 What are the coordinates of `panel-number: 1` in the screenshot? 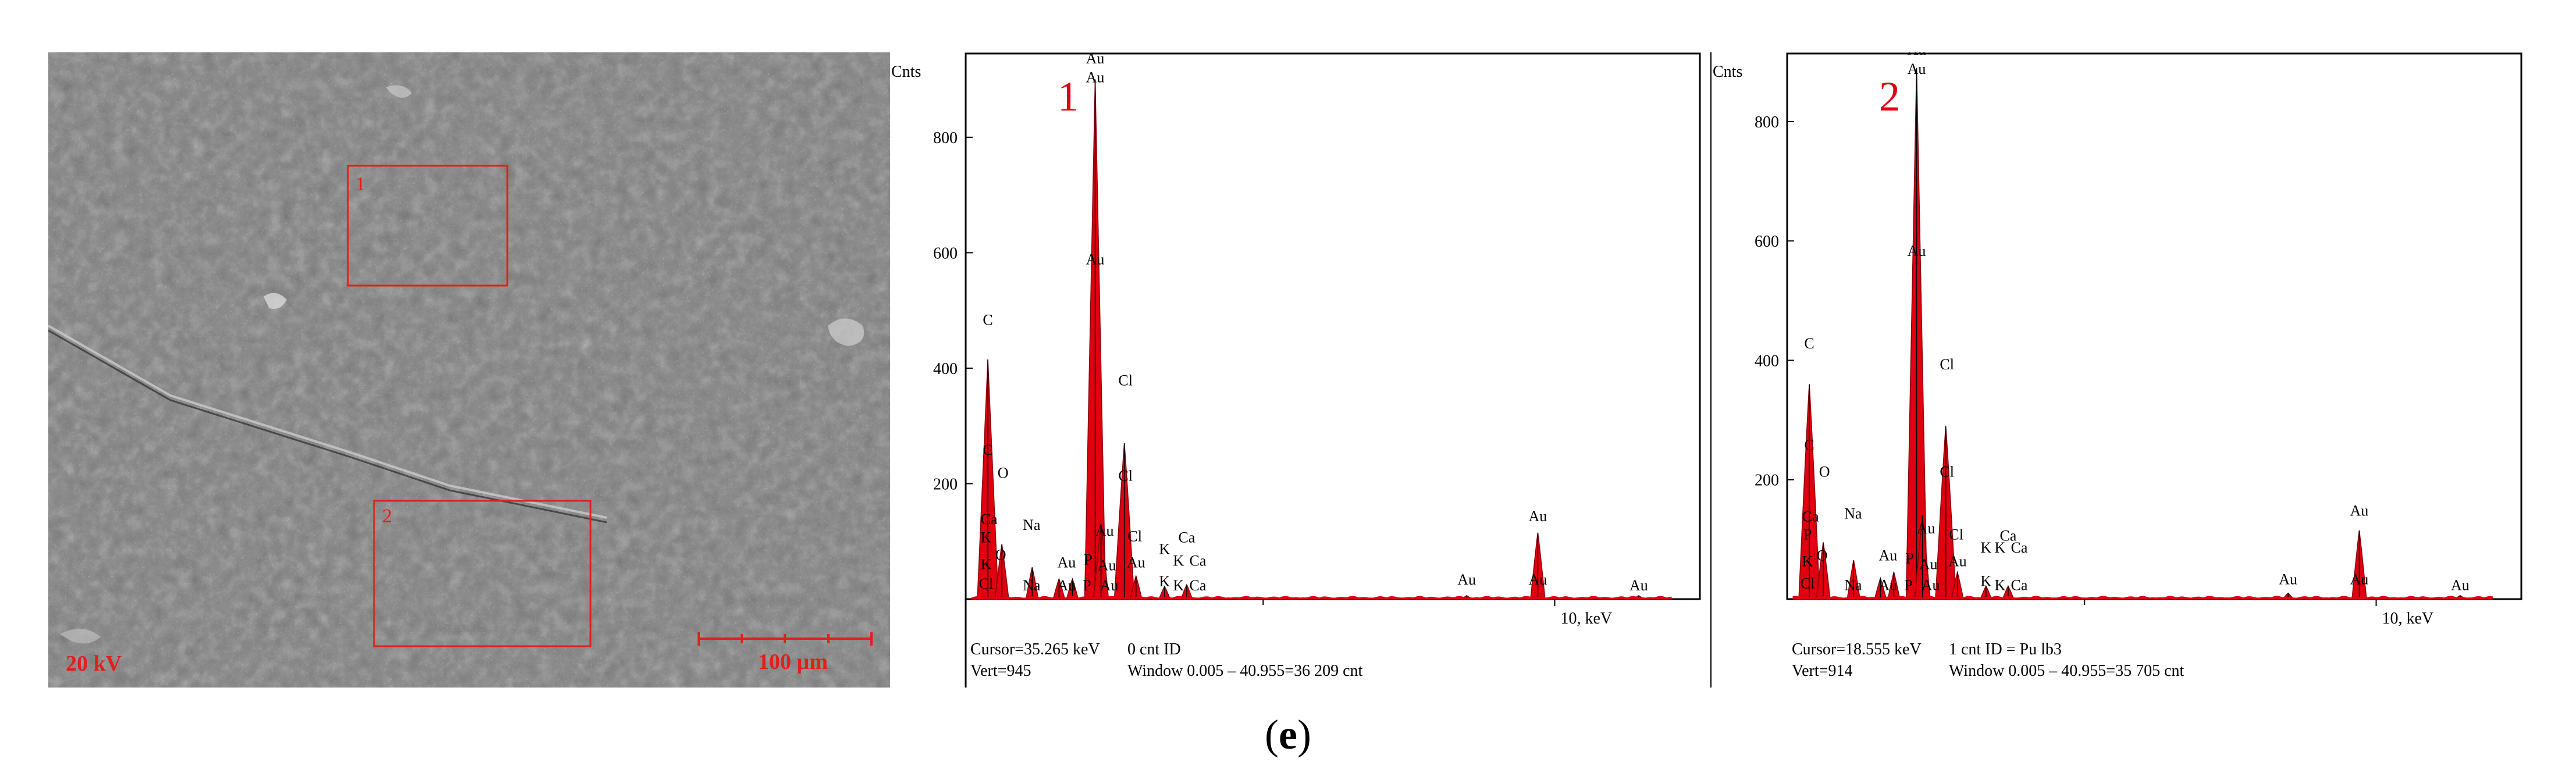 It's located at (1068, 96).